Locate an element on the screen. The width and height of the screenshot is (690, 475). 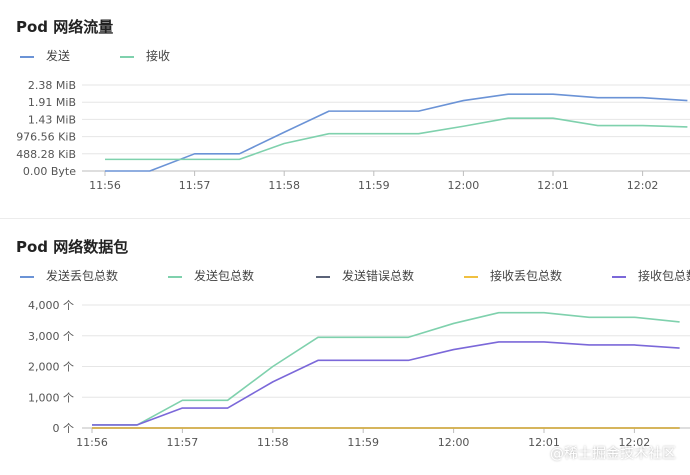
legend-item: 接收丢包总数 is located at coordinates (513, 275).